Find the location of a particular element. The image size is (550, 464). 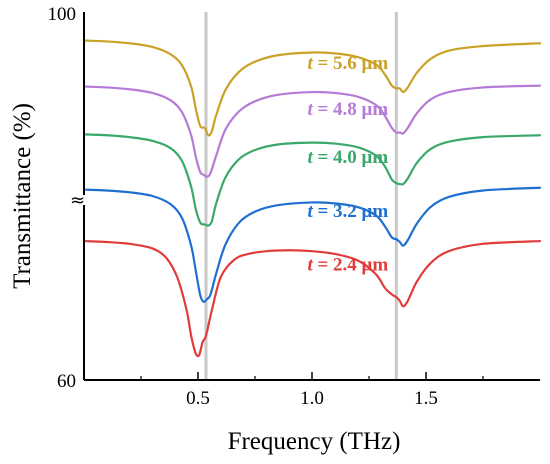

y-tick-label-bottom: 60 is located at coordinates (66, 381).